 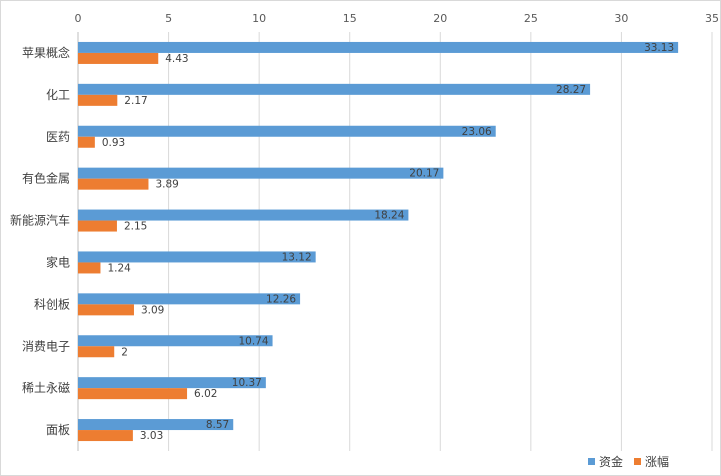 What do you see at coordinates (124, 352) in the screenshot?
I see `data-label-gain: 2` at bounding box center [124, 352].